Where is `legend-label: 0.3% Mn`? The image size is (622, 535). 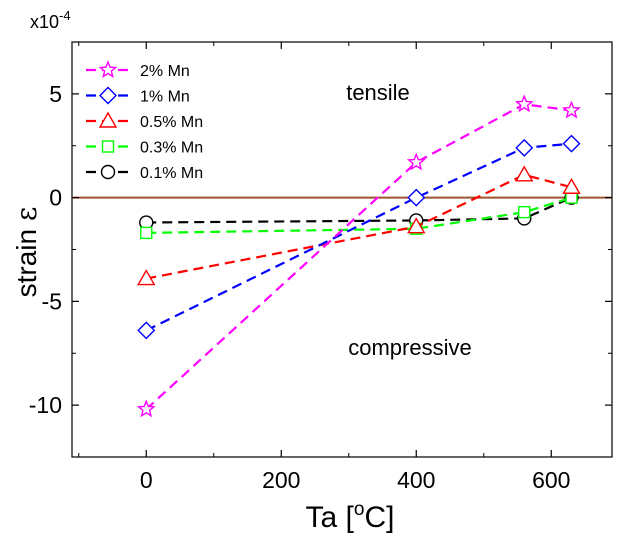
legend-label: 0.3% Mn is located at coordinates (171, 148).